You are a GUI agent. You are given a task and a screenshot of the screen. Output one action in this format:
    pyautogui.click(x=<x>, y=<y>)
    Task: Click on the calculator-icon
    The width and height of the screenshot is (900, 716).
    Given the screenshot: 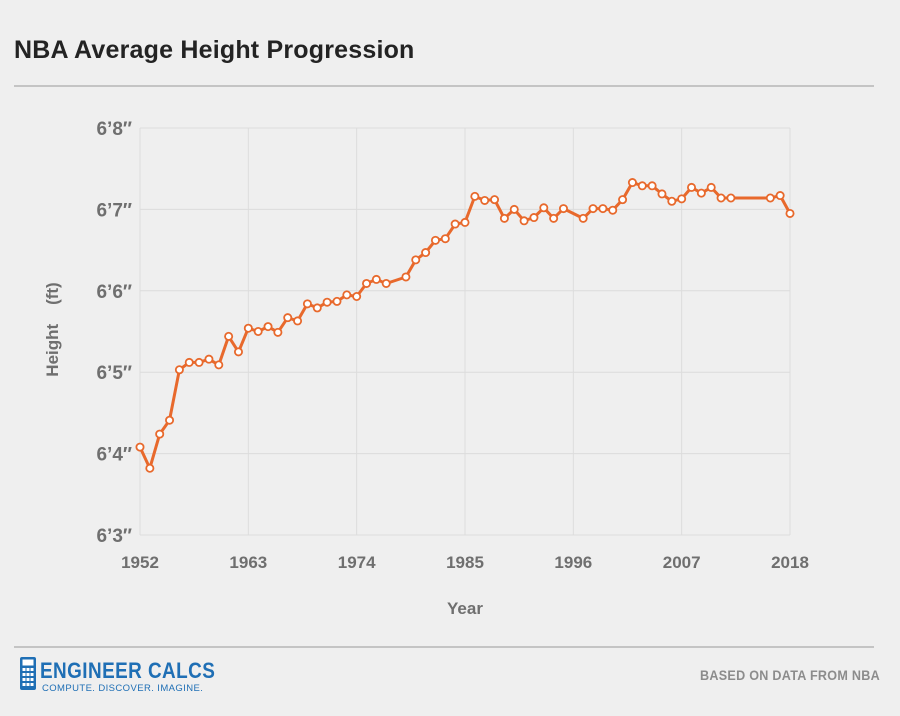 What is the action you would take?
    pyautogui.click(x=28, y=673)
    